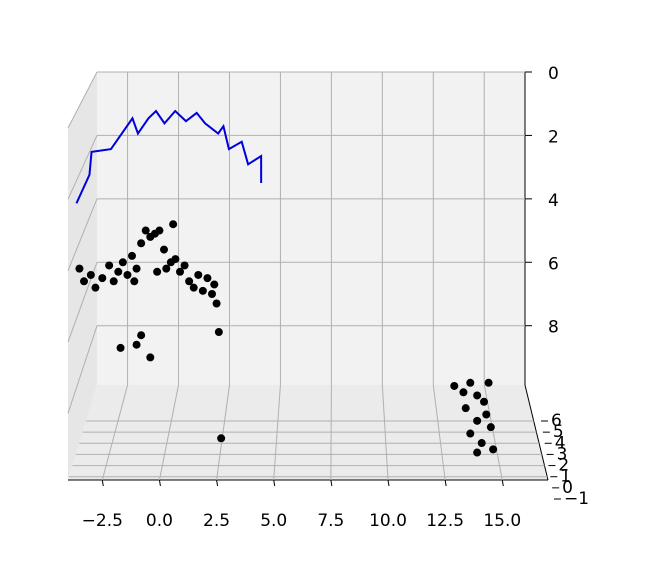 The width and height of the screenshot is (651, 587). I want to click on x-tick-label: 5.0, so click(273, 521).